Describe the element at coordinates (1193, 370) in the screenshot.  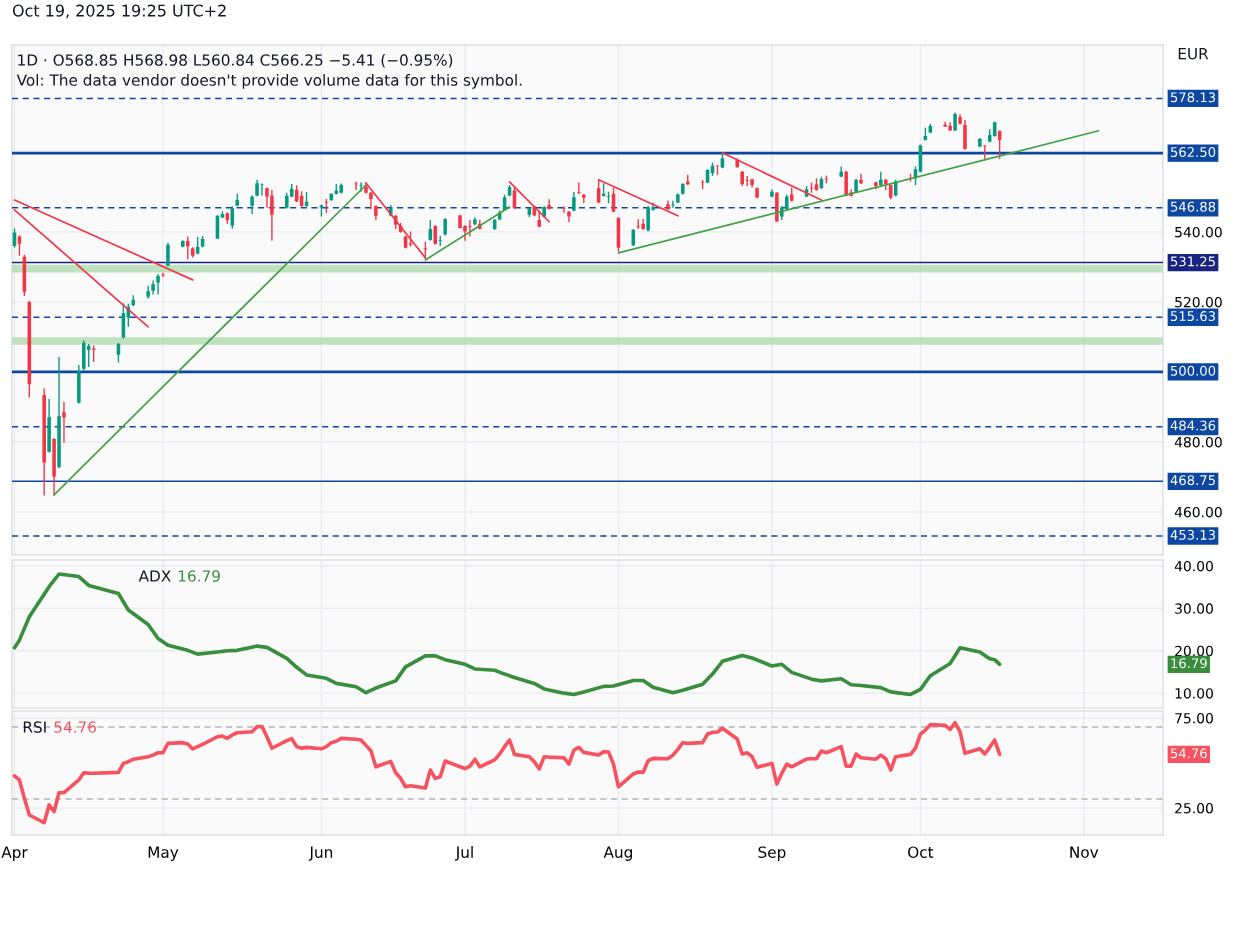
I see `ref-line-label: 500.00` at that location.